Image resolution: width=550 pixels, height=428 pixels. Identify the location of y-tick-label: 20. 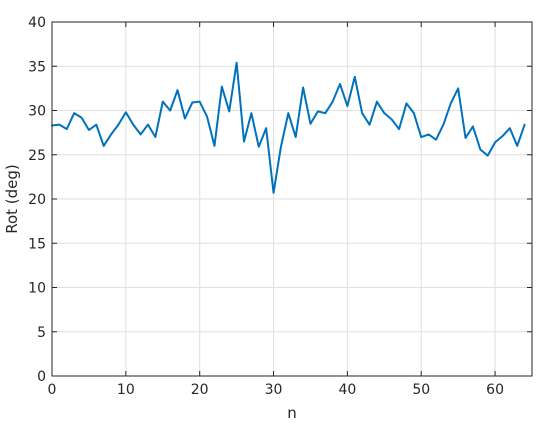
(37, 200).